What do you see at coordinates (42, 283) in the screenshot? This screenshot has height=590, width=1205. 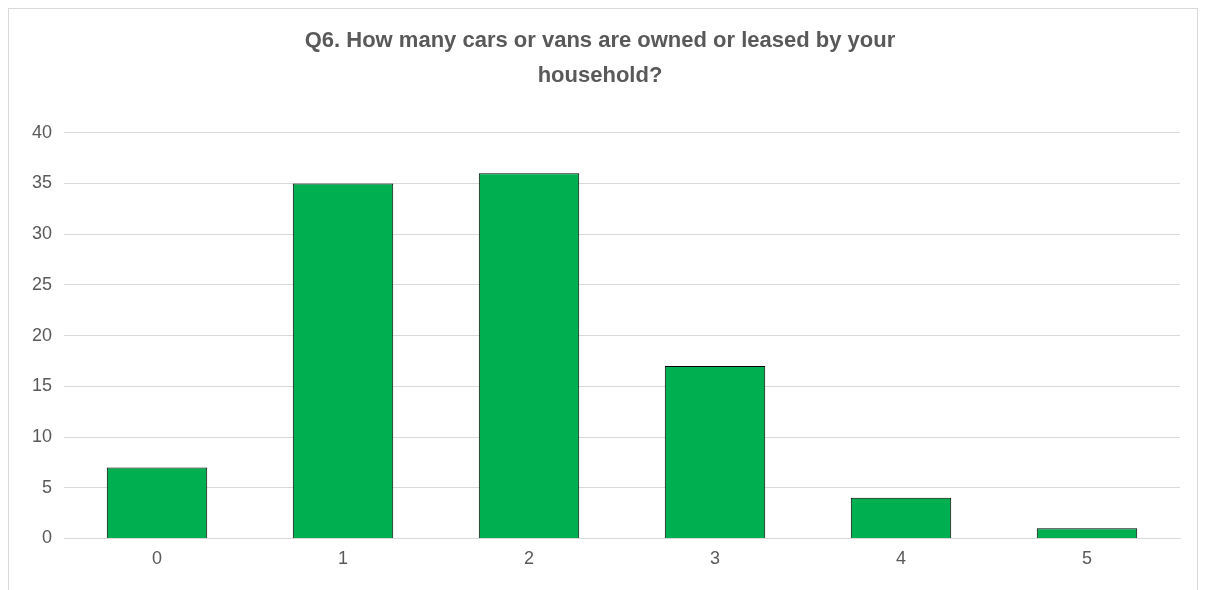 I see `y-tick-label: 25` at bounding box center [42, 283].